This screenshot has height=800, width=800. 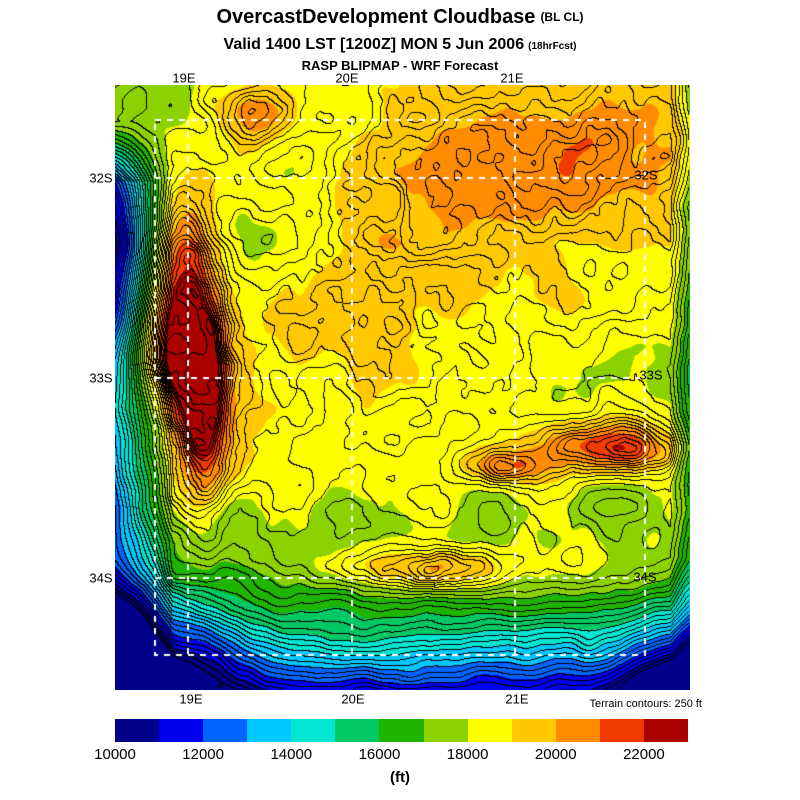 What do you see at coordinates (645, 577) in the screenshot?
I see `lat-label-right-34s: 34S` at bounding box center [645, 577].